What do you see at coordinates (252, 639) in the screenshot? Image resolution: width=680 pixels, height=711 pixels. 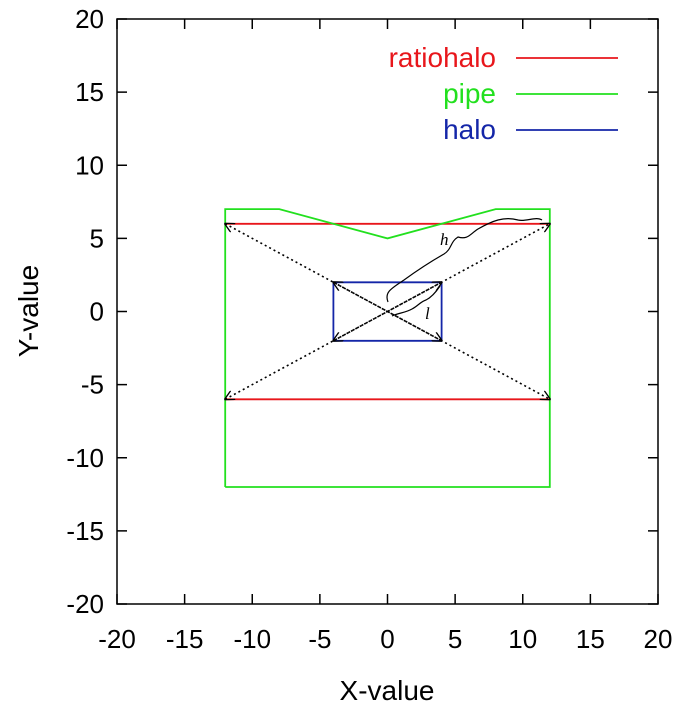 I see `x-tick-label: -10` at bounding box center [252, 639].